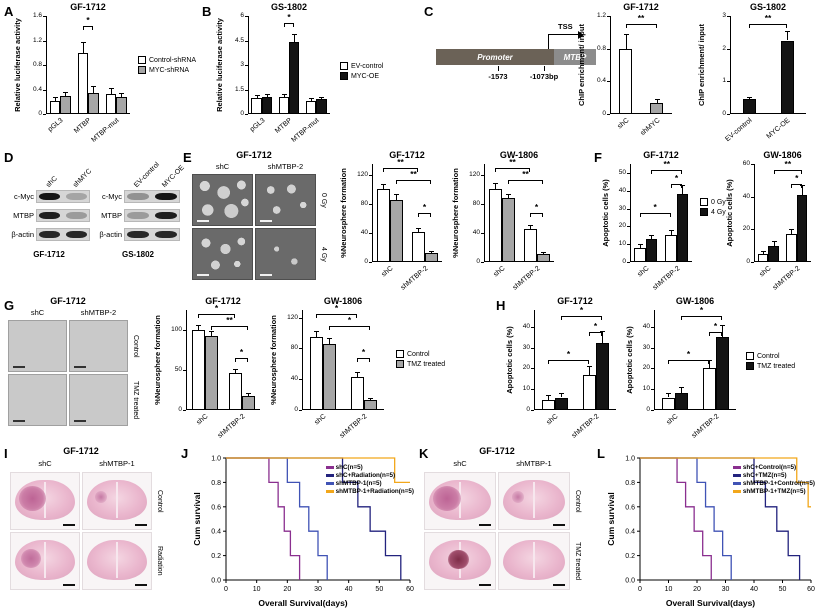 Image resolution: width=819 pixels, height=612 pixels. I want to click on legend-tmz: Control TMZ treated, so click(420, 359).